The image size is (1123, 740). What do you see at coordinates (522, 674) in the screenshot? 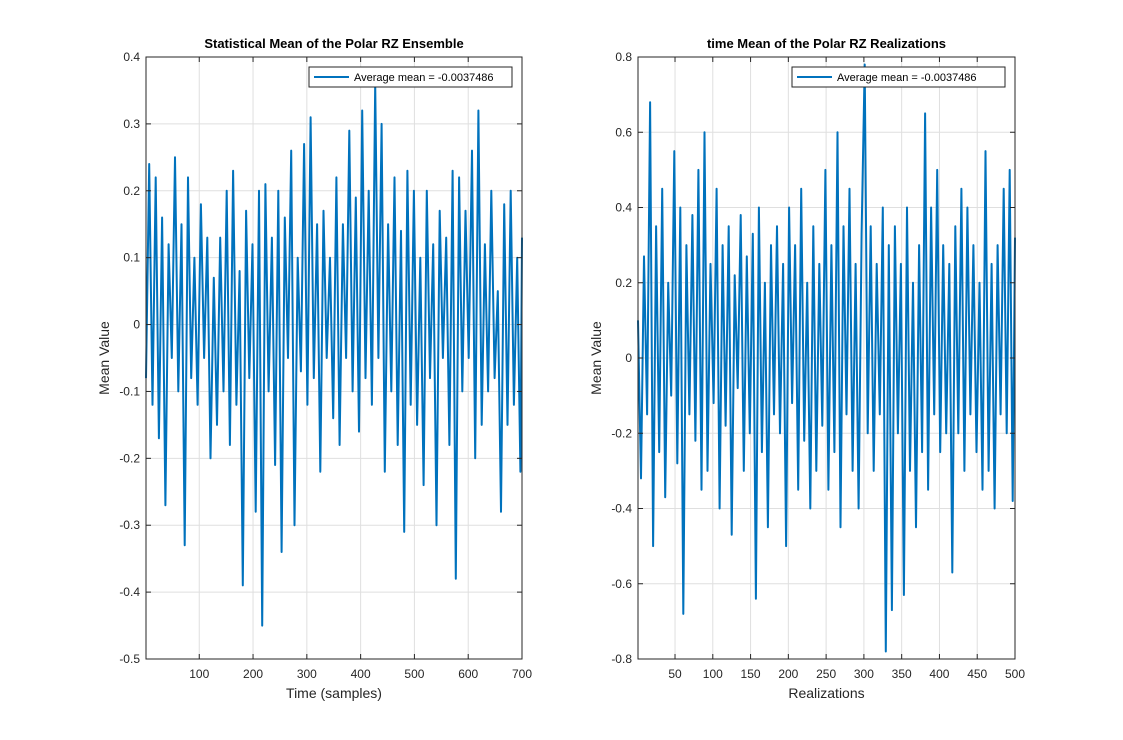
I see `x-tick-label: 700` at bounding box center [522, 674].